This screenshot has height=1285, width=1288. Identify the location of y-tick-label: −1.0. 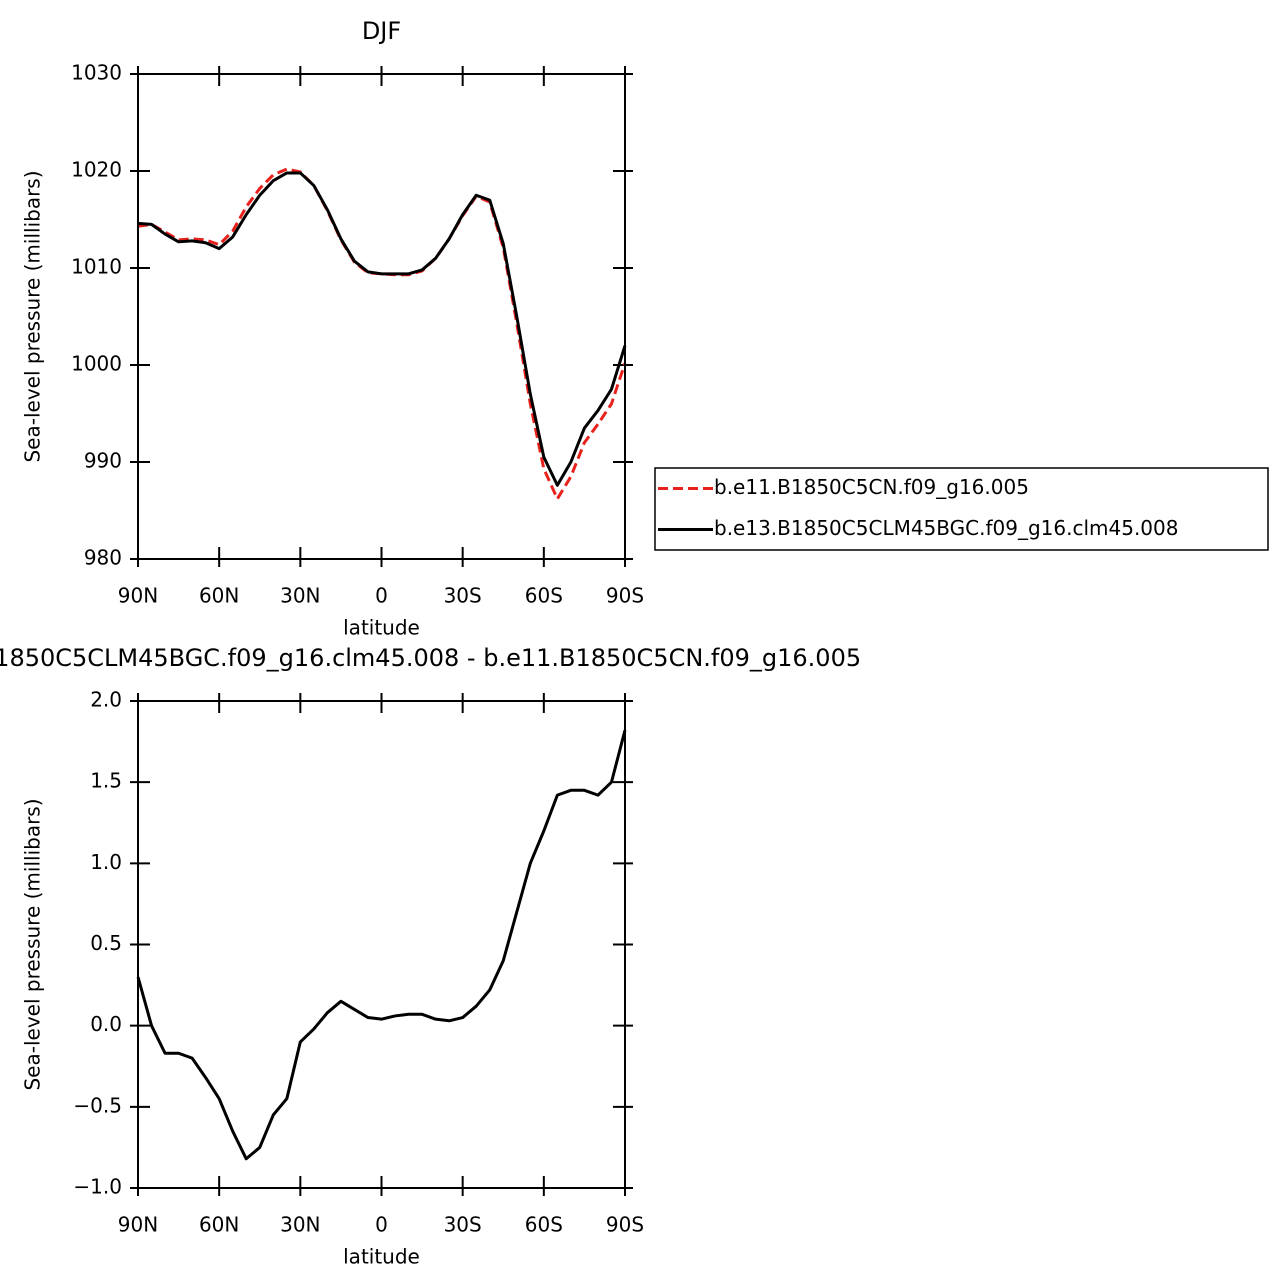
(97, 1187).